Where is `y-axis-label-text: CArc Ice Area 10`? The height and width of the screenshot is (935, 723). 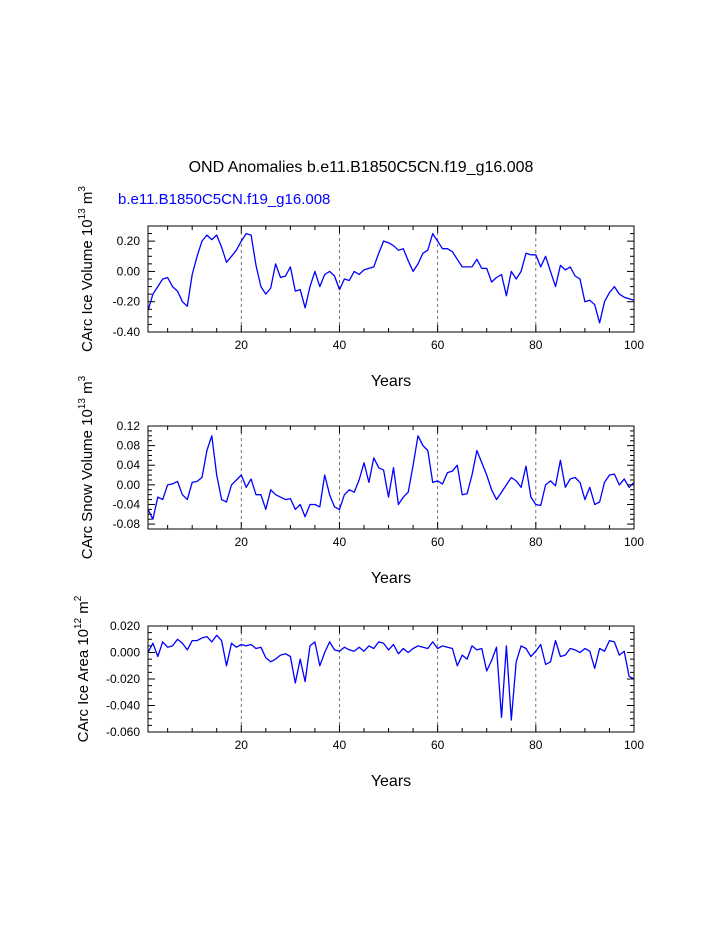
y-axis-label-text: CArc Ice Area 10 is located at coordinates (83, 685).